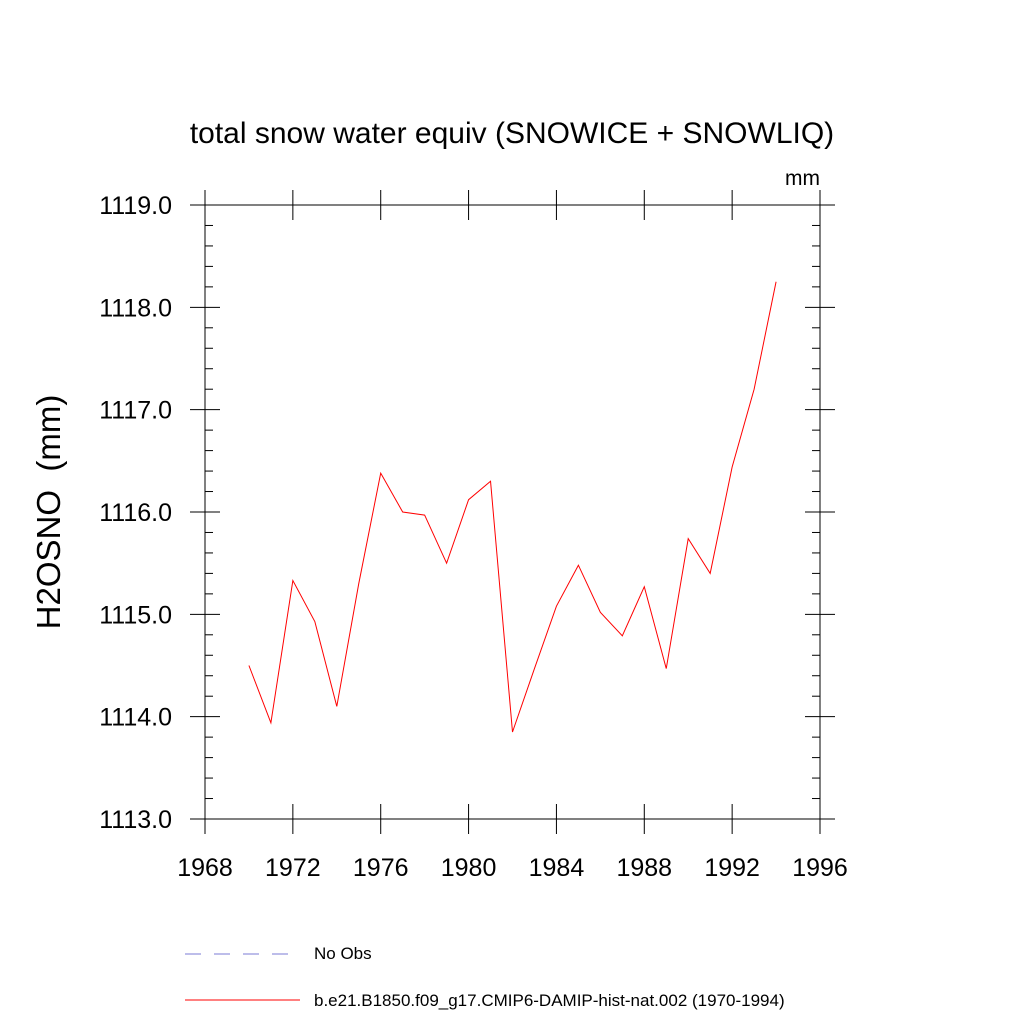 This screenshot has height=1029, width=1024. Describe the element at coordinates (557, 868) in the screenshot. I see `x-tick-label: 1984` at that location.